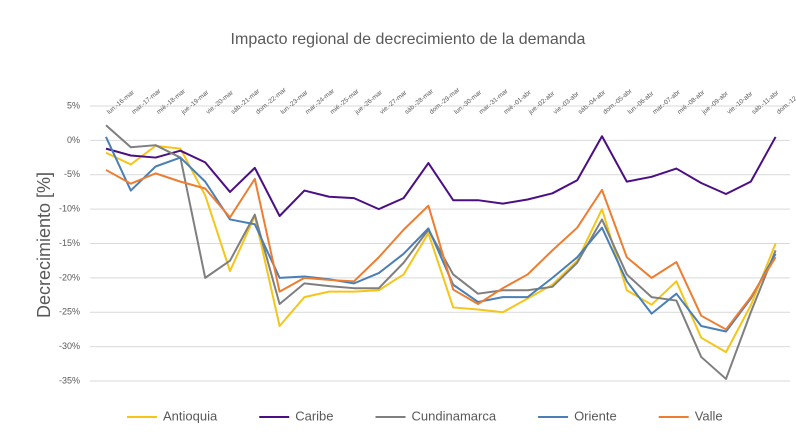 The image size is (796, 435). What do you see at coordinates (740, 103) in the screenshot?
I see `x-tick-label: vie.-10-abr` at bounding box center [740, 103].